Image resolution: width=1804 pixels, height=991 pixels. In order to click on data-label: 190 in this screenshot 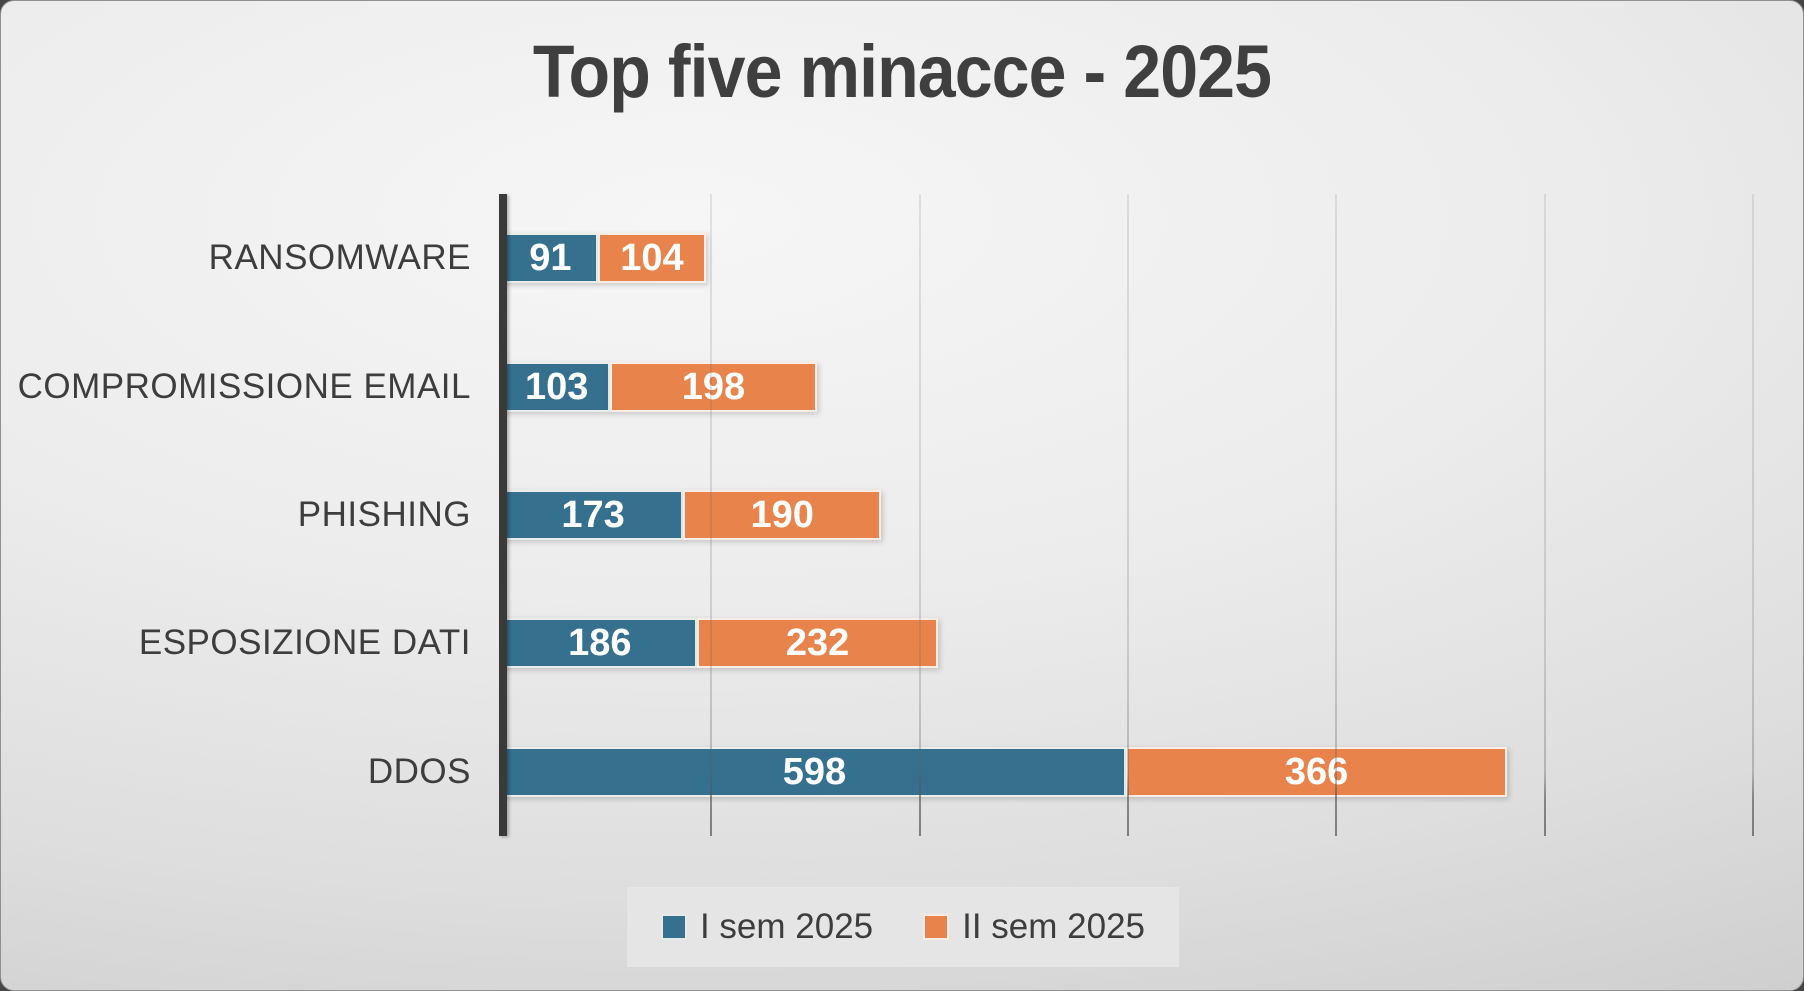, I will do `click(782, 515)`.